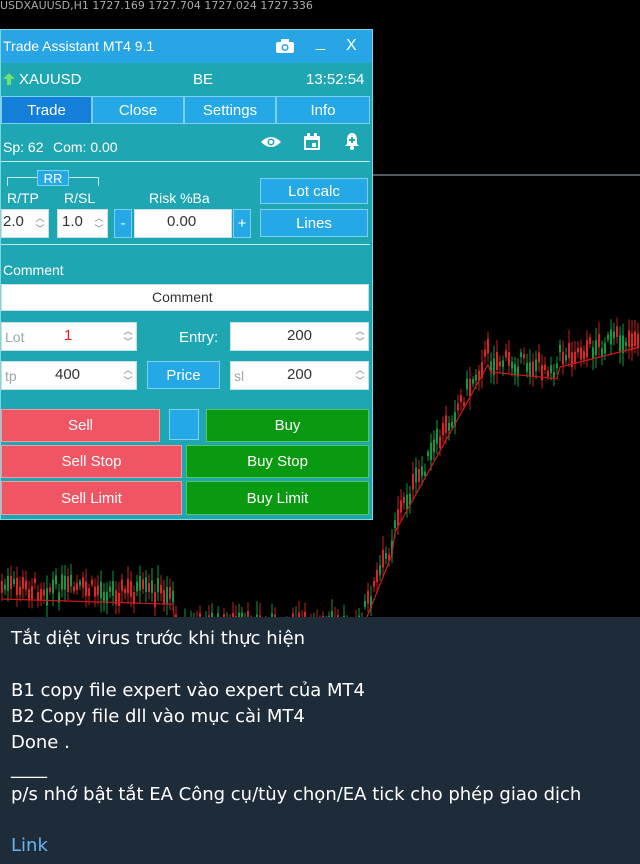  I want to click on bell-alert-icon, so click(352, 143).